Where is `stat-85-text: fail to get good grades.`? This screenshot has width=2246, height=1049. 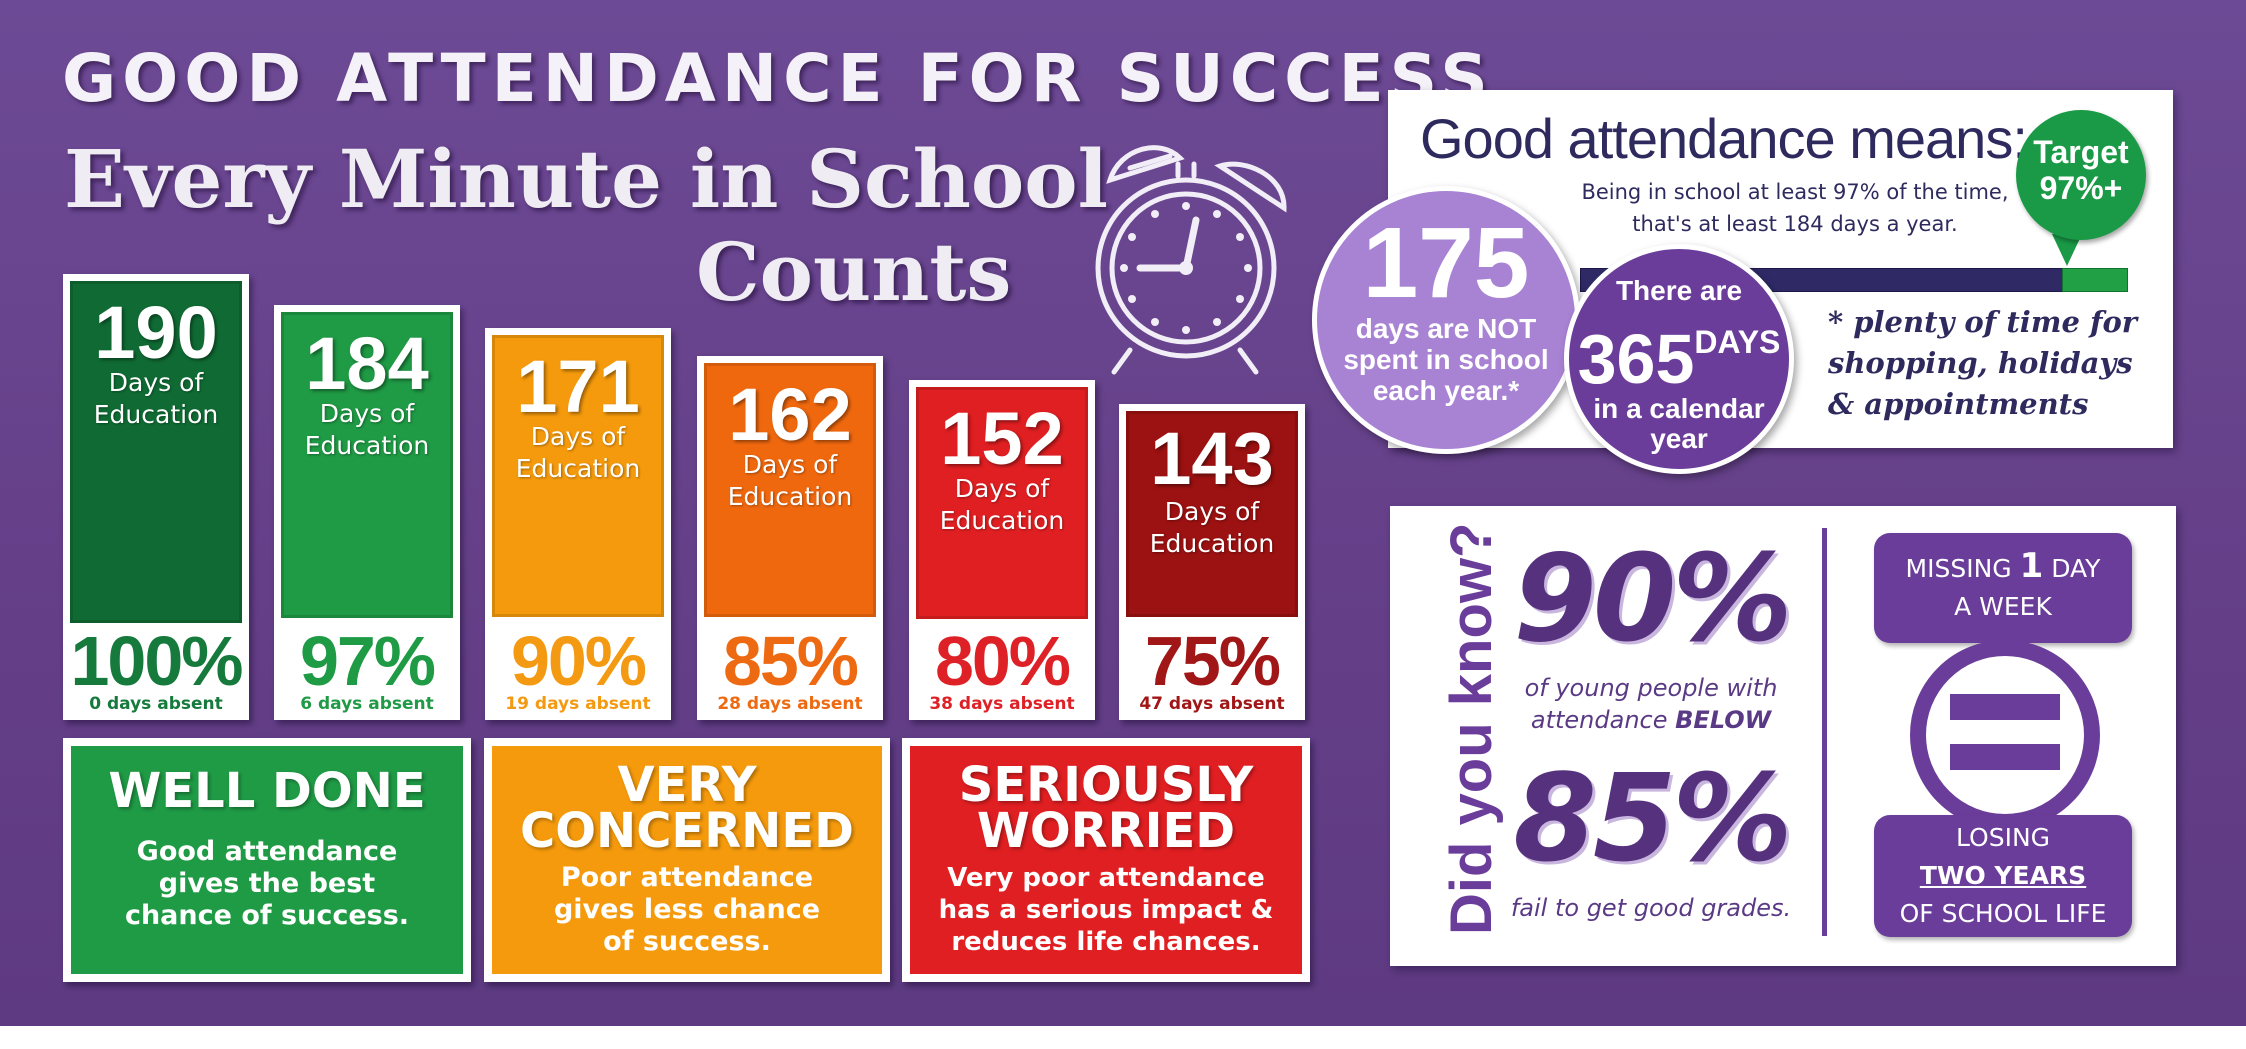 stat-85-text: fail to get good grades. is located at coordinates (1651, 908).